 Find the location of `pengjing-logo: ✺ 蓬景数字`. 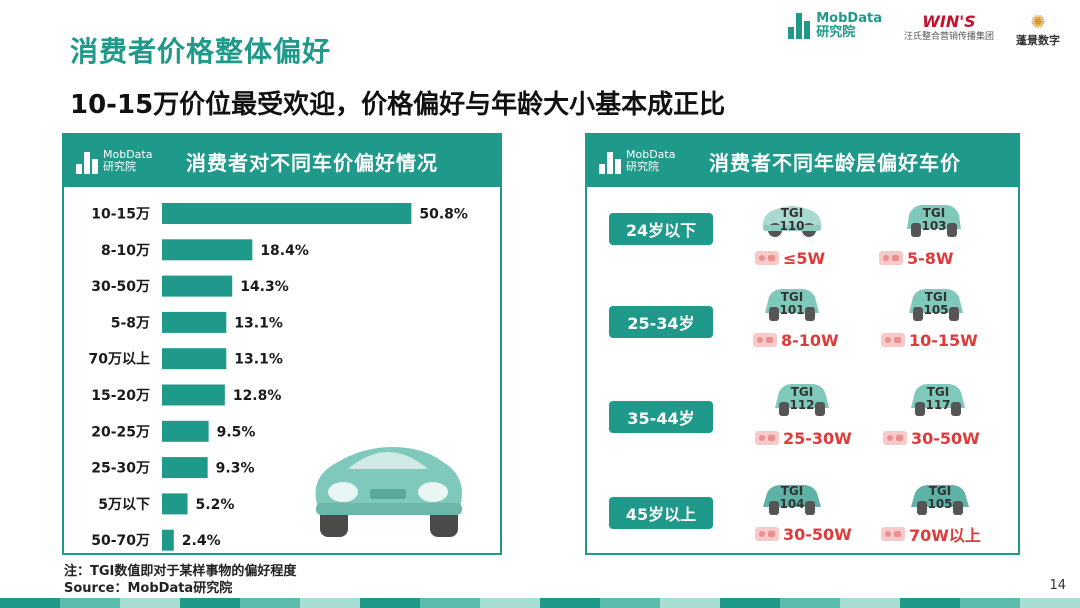

pengjing-logo: ✺ 蓬景数字 is located at coordinates (1038, 30).